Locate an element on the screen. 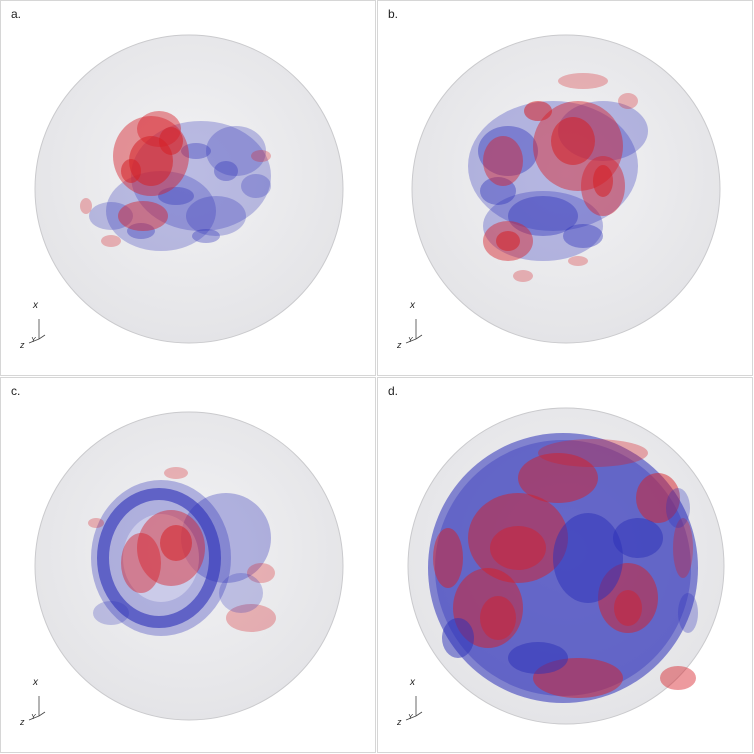 Image resolution: width=754 pixels, height=754 pixels. panel-a-label: a. is located at coordinates (16, 14).